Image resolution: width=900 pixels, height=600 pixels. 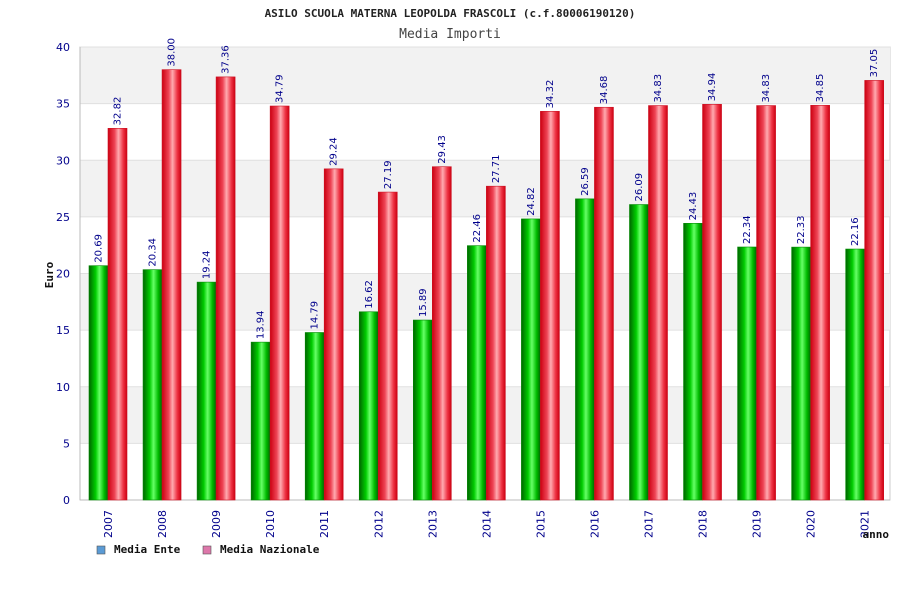 What do you see at coordinates (441, 333) in the screenshot?
I see `bar-media-nazionale-2013` at bounding box center [441, 333].